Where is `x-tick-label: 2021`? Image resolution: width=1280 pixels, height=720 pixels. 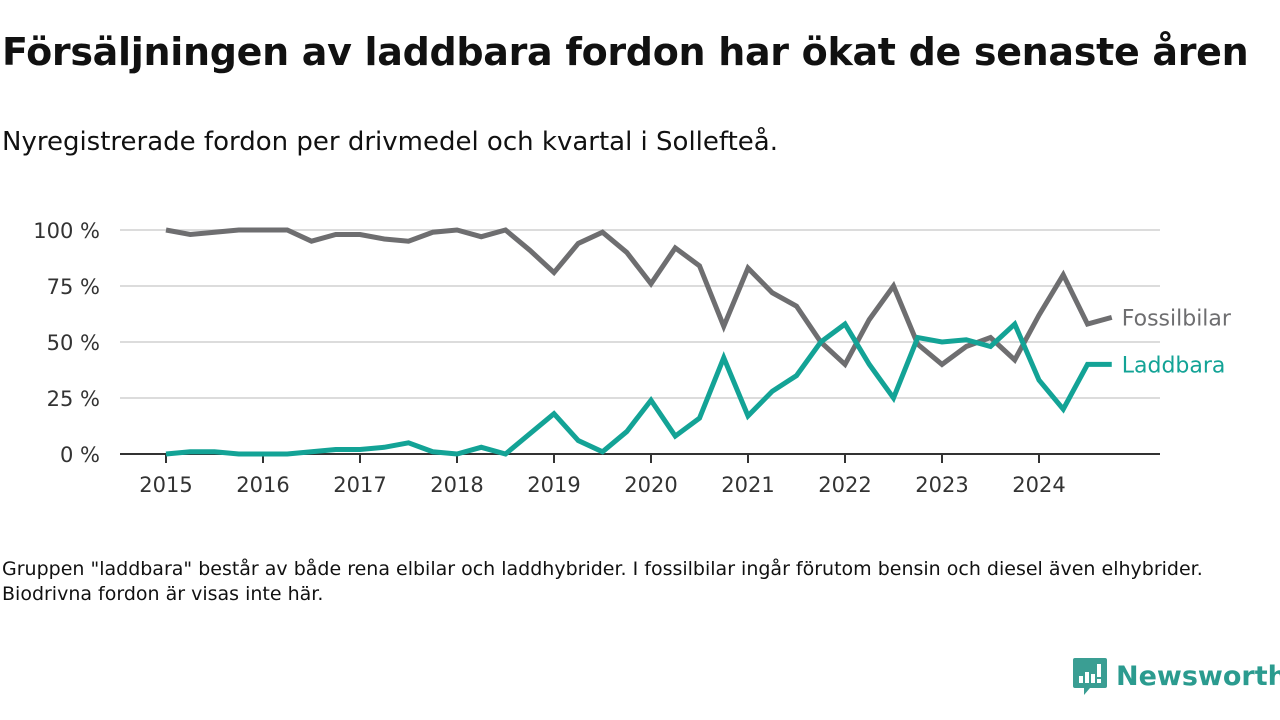
x-tick-label: 2021 is located at coordinates (747, 485).